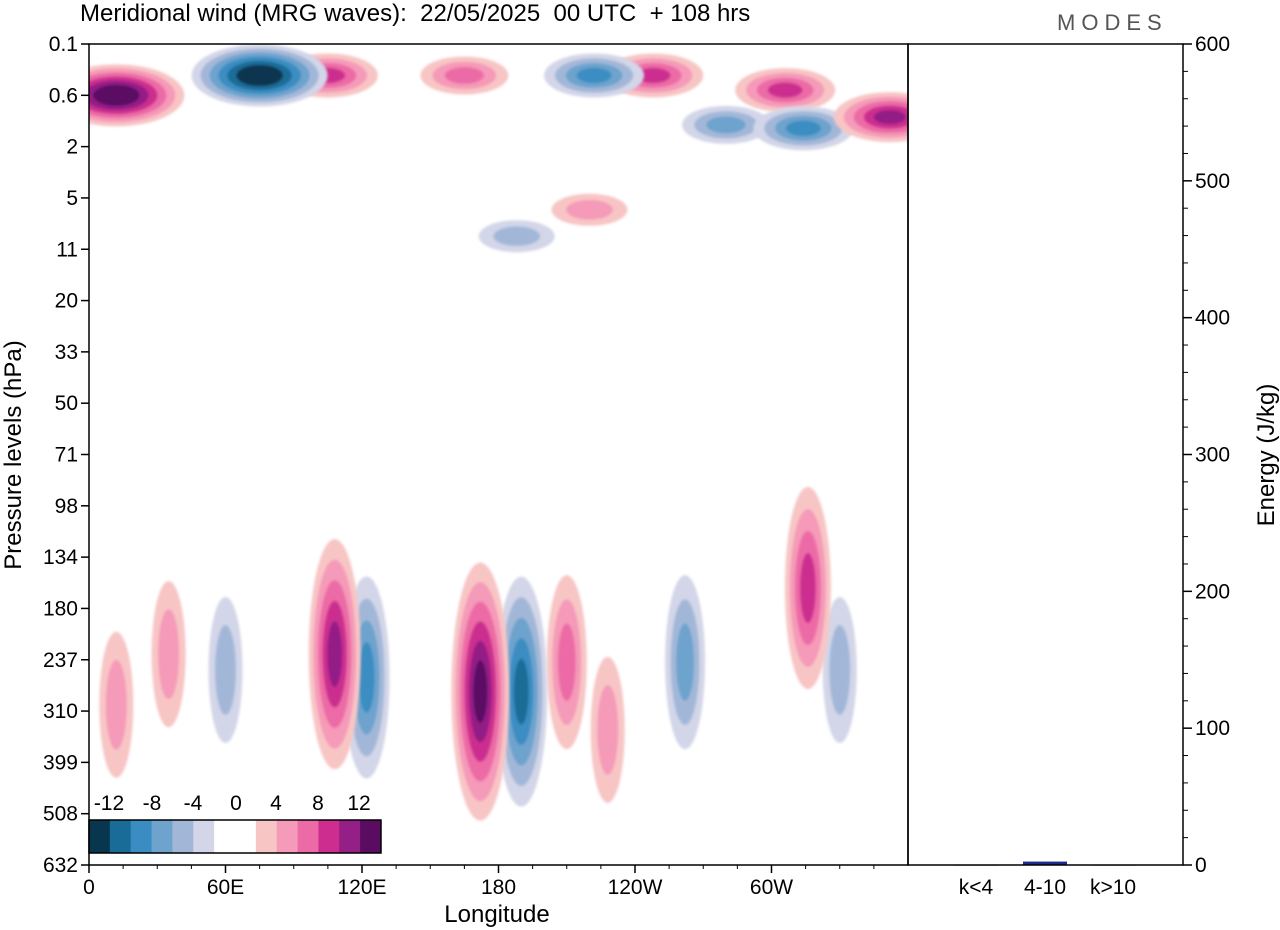 This screenshot has height=930, width=1280. I want to click on colorbar-label: -4, so click(193, 803).